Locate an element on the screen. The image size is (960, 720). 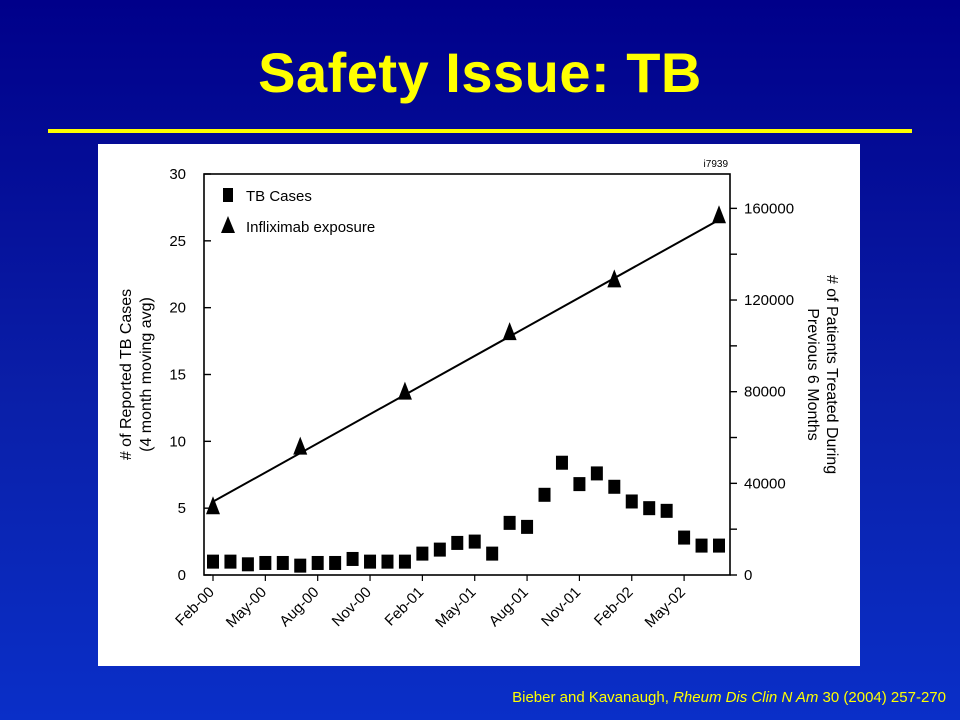
left-axis-title-line2: (4 month moving avg) is located at coordinates (146, 374).